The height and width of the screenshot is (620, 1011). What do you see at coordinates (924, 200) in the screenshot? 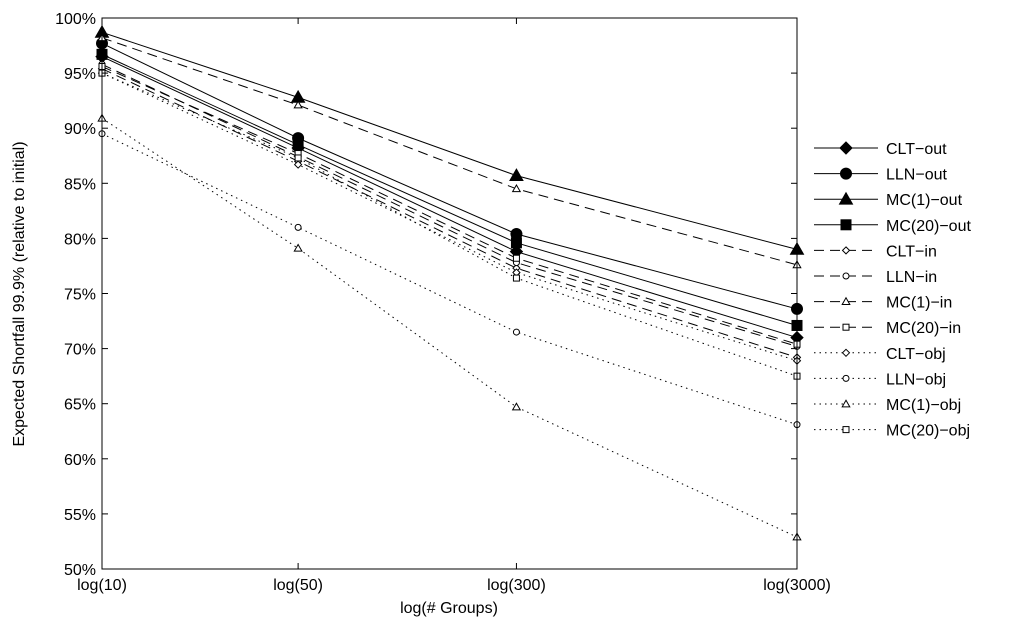
I see `legend-label: MC(1)−out` at bounding box center [924, 200].